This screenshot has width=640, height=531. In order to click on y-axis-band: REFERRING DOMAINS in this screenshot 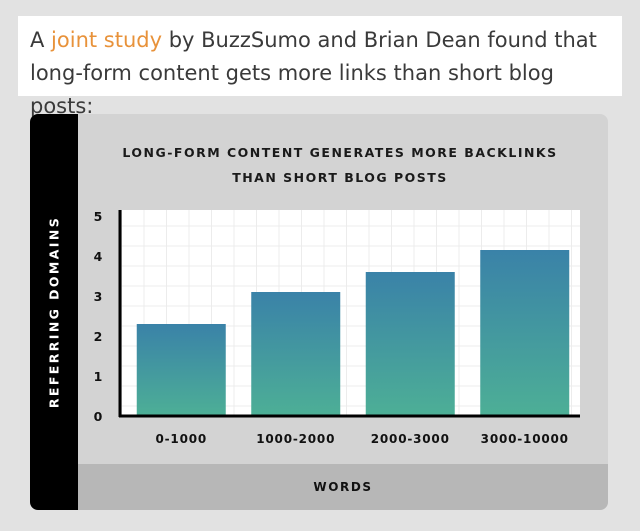, I will do `click(54, 312)`.